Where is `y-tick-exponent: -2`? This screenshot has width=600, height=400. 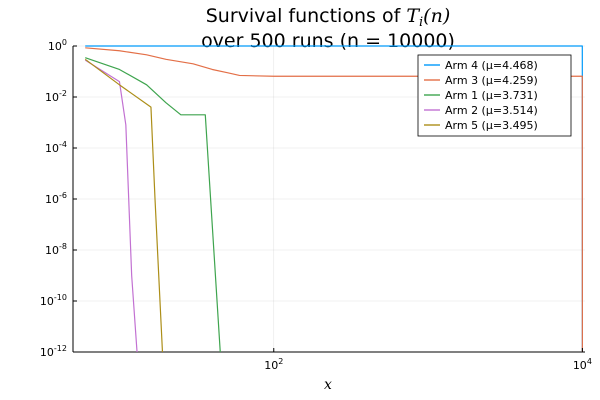
y-tick-exponent: -2 is located at coordinates (63, 93).